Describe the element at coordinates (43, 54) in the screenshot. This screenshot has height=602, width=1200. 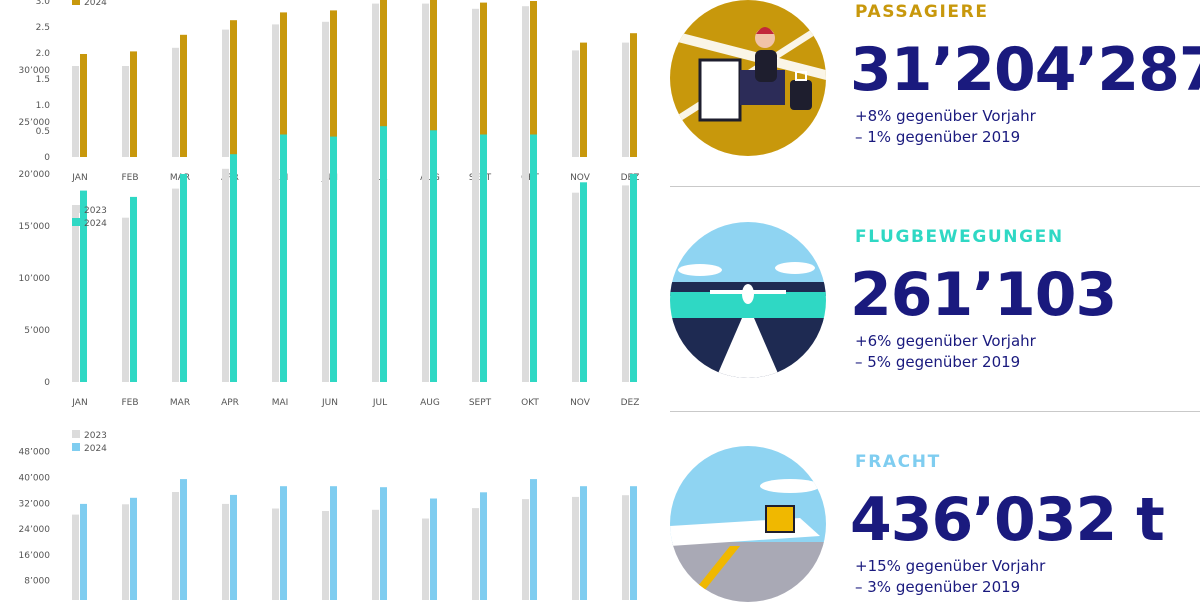
I see `y-tick-label: 2.0` at that location.